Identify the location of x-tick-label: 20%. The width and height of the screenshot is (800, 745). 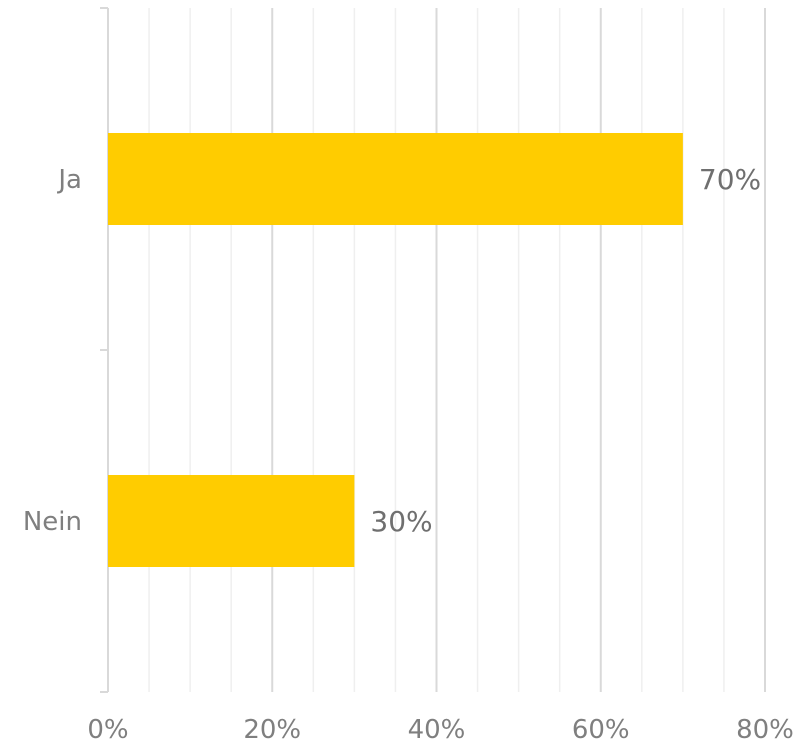
(272, 730).